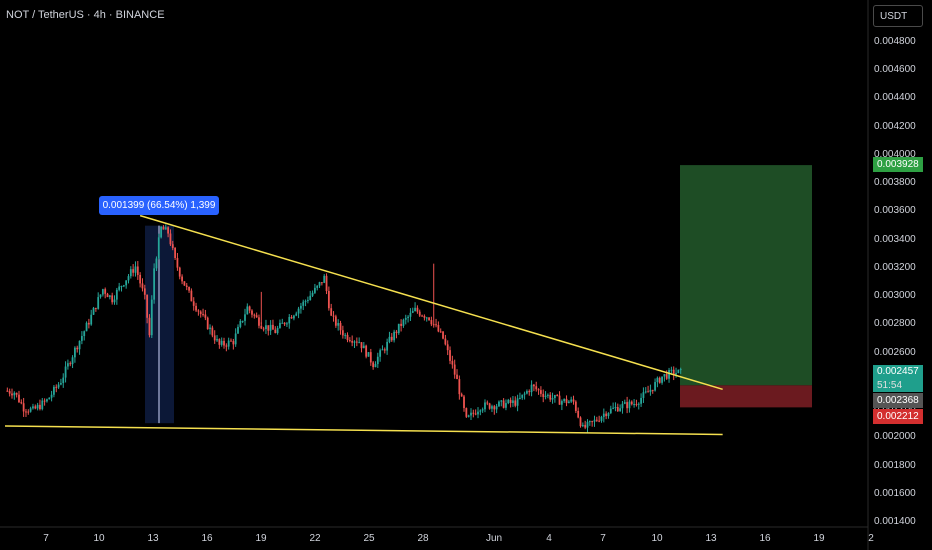 This screenshot has width=932, height=550. Describe the element at coordinates (895, 465) in the screenshot. I see `y-tick-label: 0.001800` at that location.